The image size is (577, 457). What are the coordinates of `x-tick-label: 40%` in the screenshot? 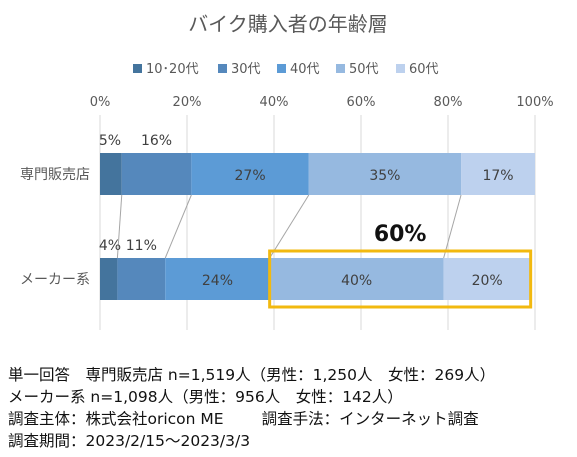 It's located at (274, 102).